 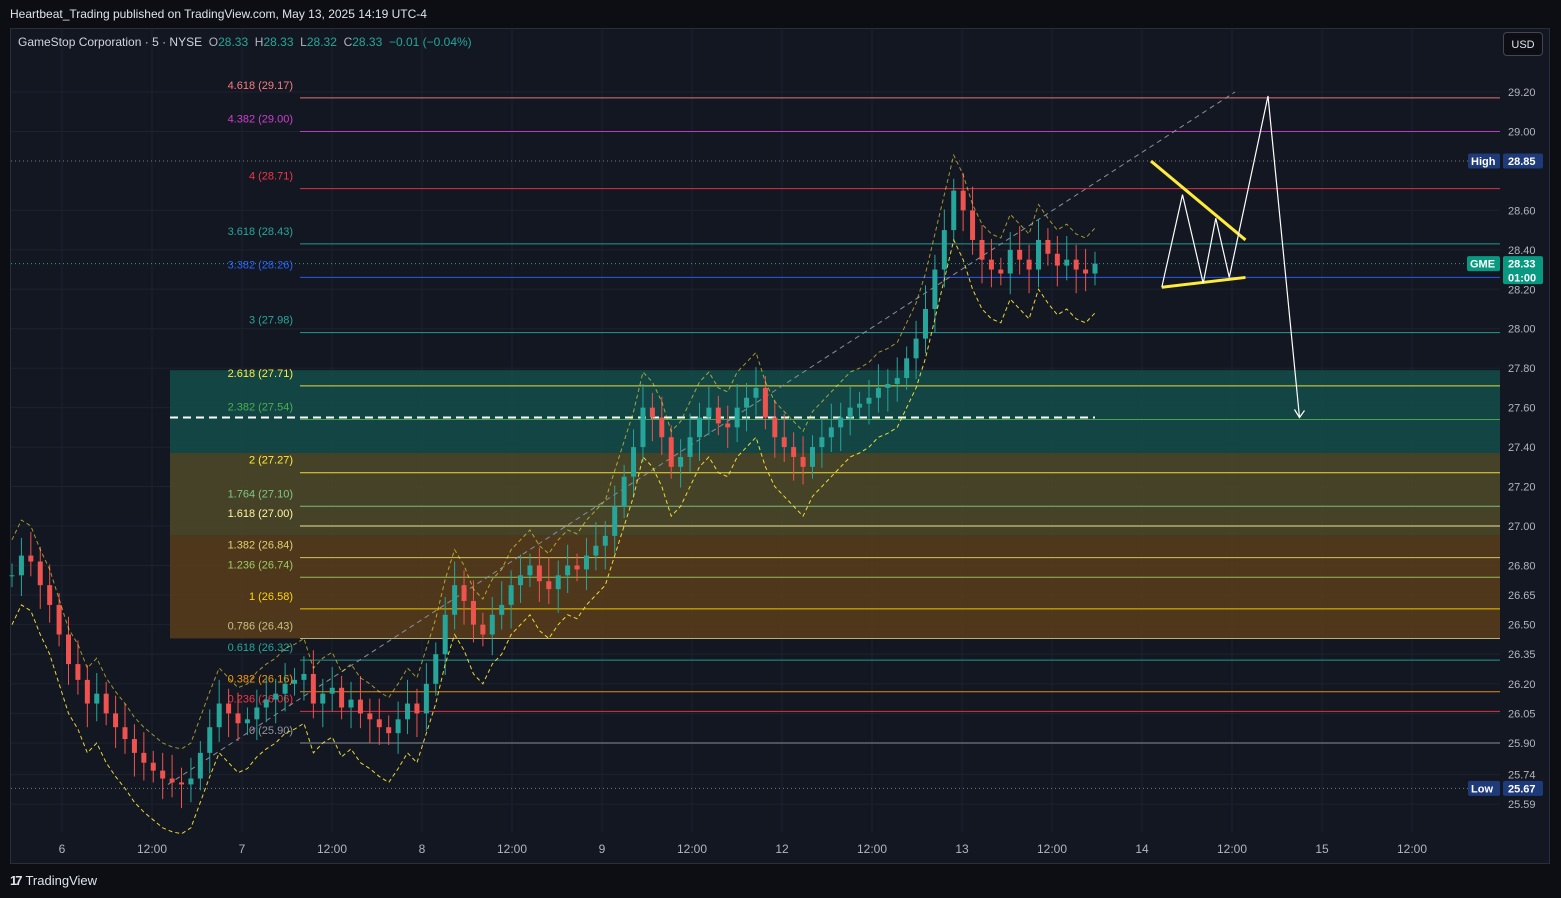 I want to click on time-axis-tick: 13, so click(x=962, y=849).